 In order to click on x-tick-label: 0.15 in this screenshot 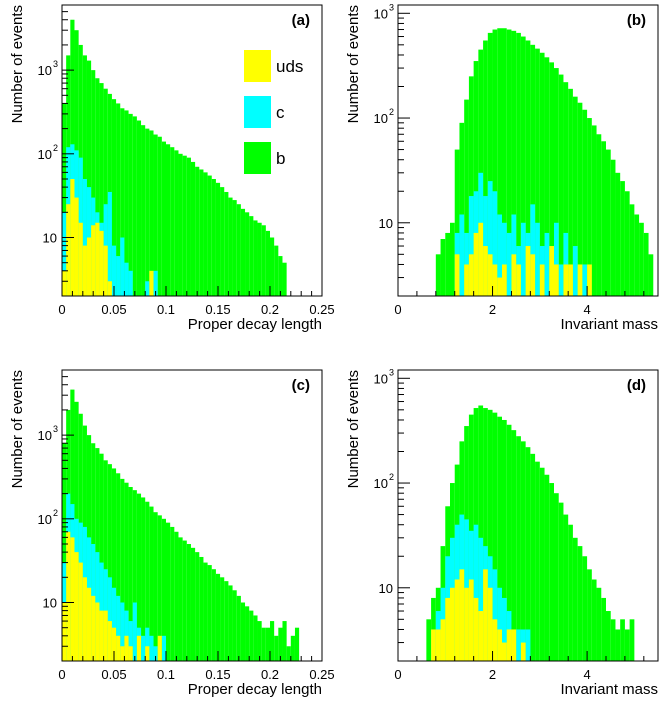, I will do `click(217, 674)`.